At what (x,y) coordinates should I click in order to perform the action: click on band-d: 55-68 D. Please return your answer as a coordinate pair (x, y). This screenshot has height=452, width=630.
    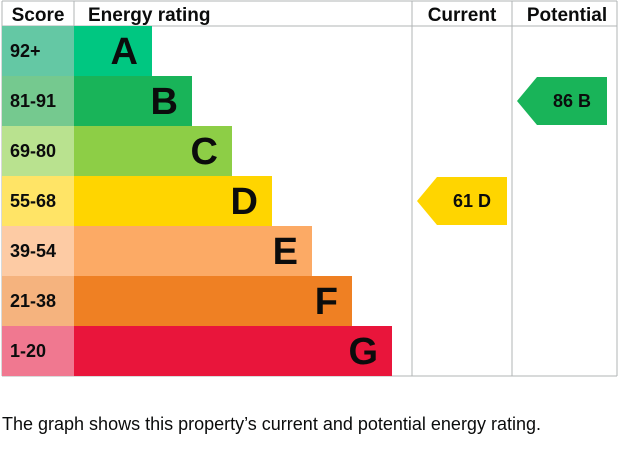
    Looking at the image, I should click on (137, 201).